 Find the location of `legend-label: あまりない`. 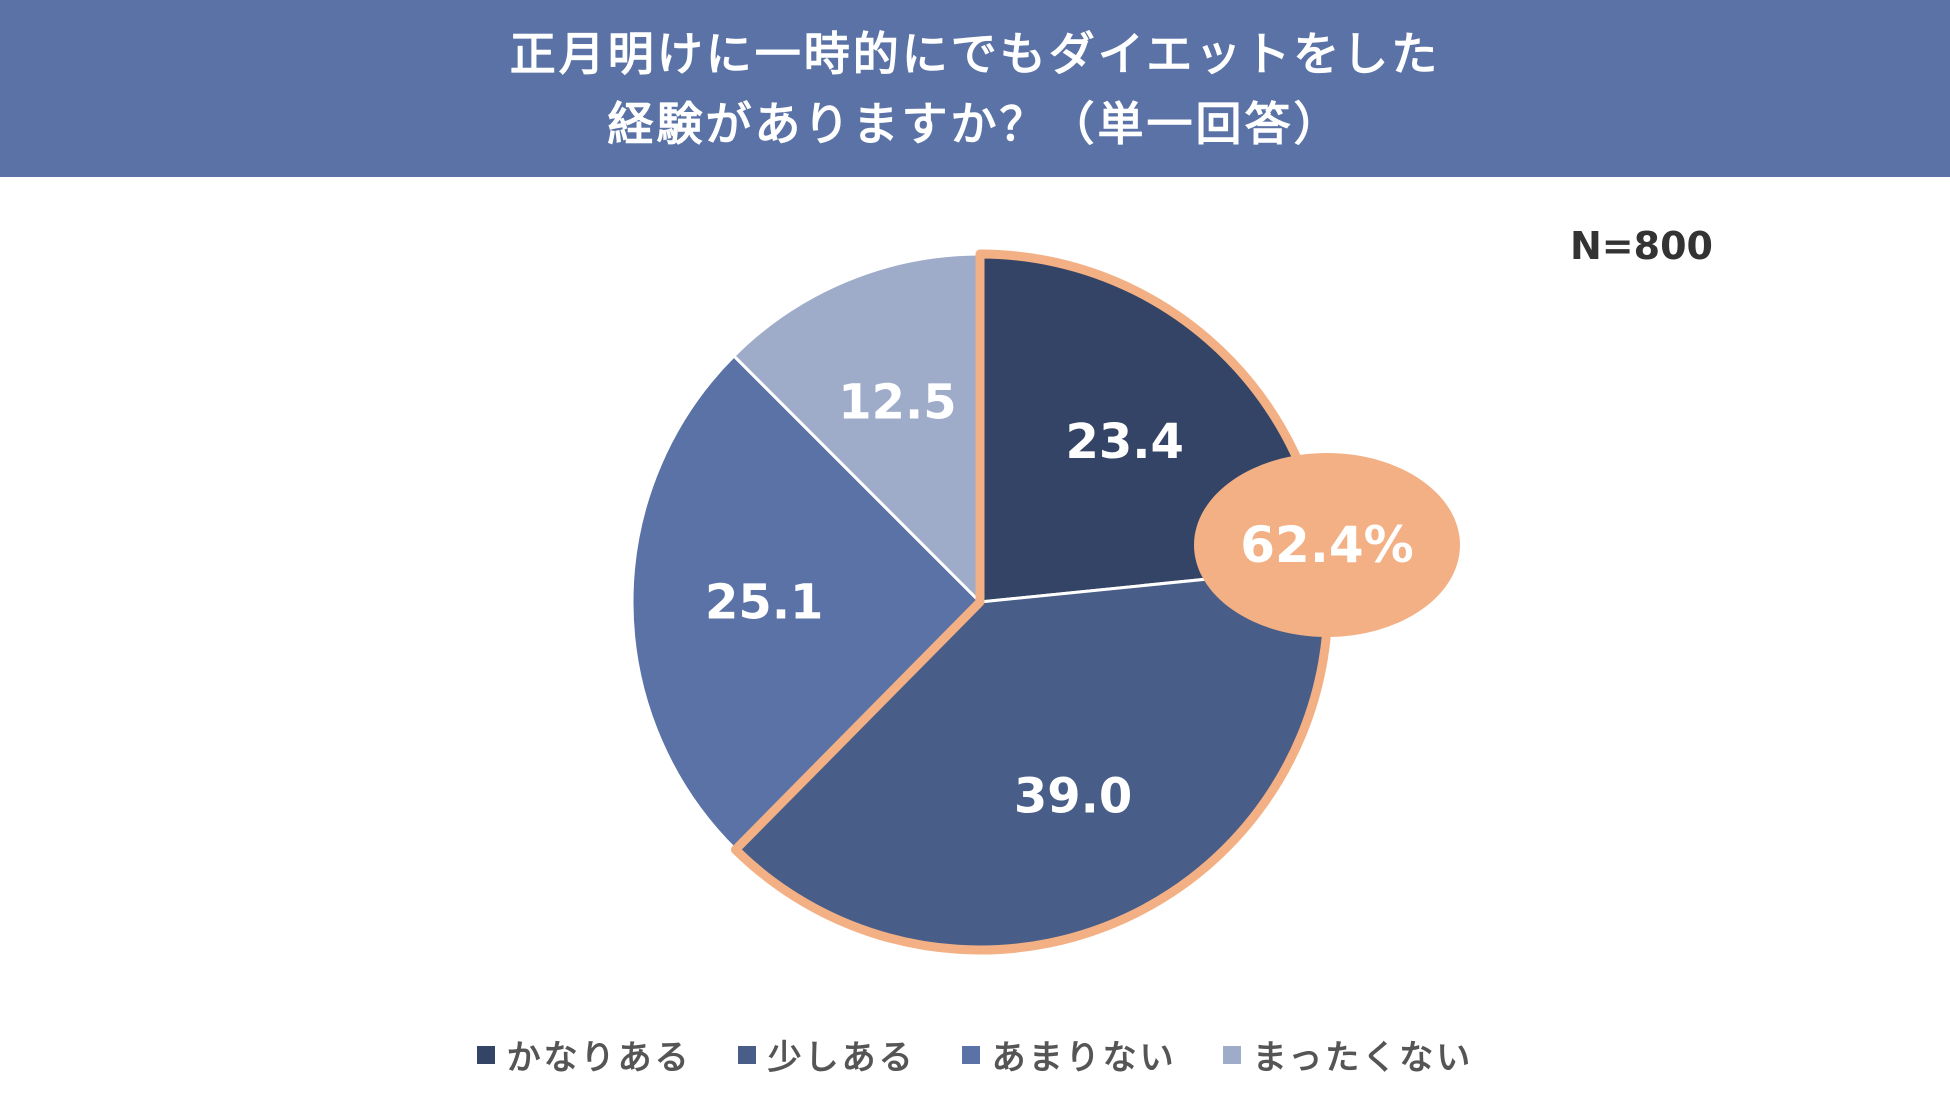

legend-label: あまりない is located at coordinates (1084, 1058).